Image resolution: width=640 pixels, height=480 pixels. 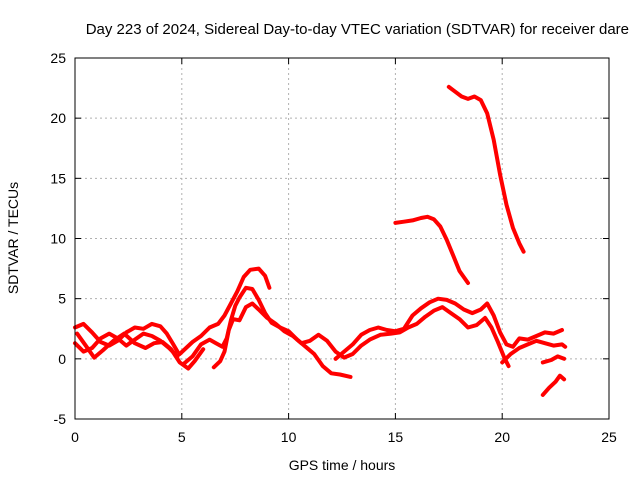 What do you see at coordinates (58, 118) in the screenshot?
I see `y-tick-label: 20` at bounding box center [58, 118].